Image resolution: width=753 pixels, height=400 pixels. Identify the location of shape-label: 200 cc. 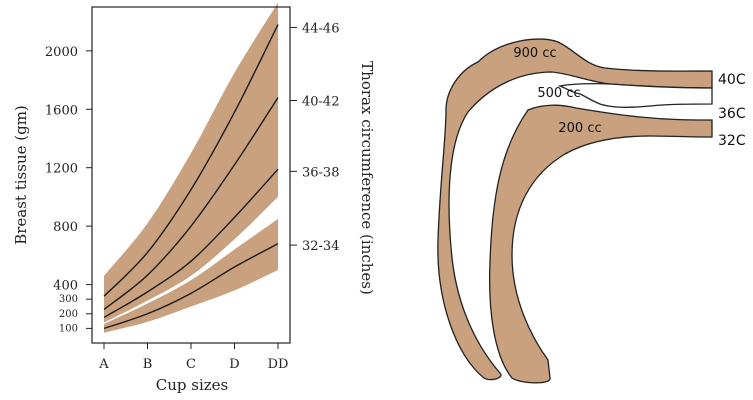
(579, 128).